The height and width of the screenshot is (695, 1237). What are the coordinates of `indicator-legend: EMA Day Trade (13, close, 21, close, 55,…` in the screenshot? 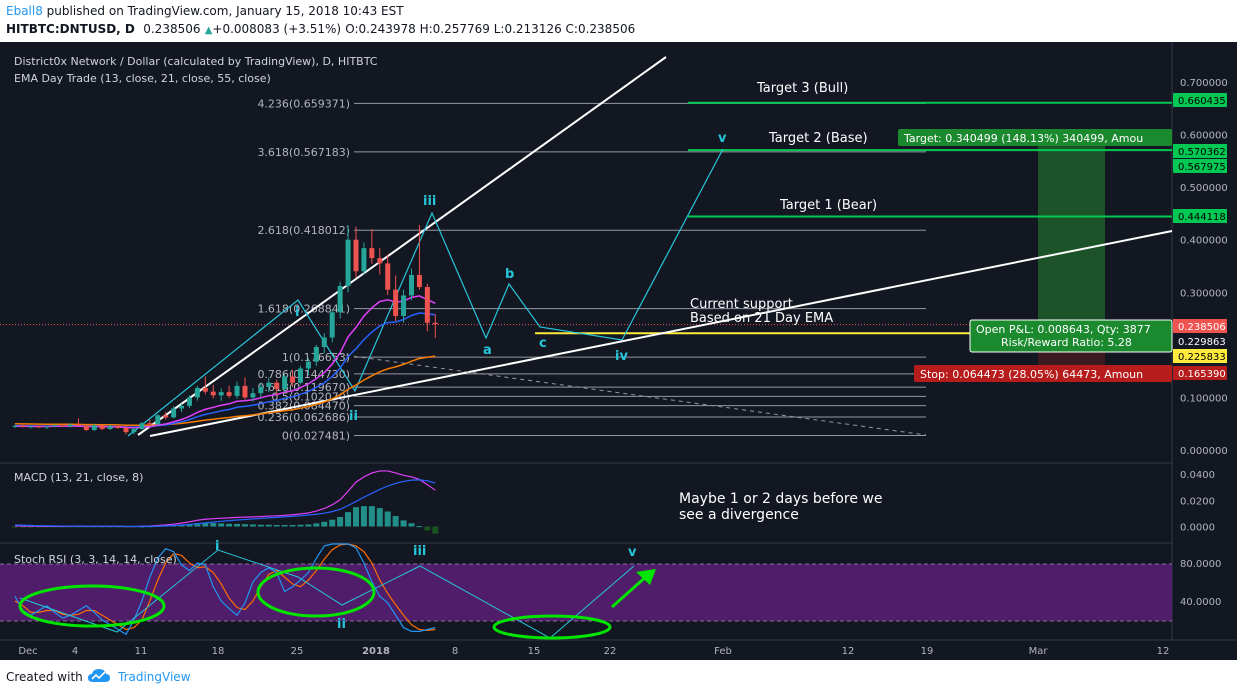 It's located at (142, 78).